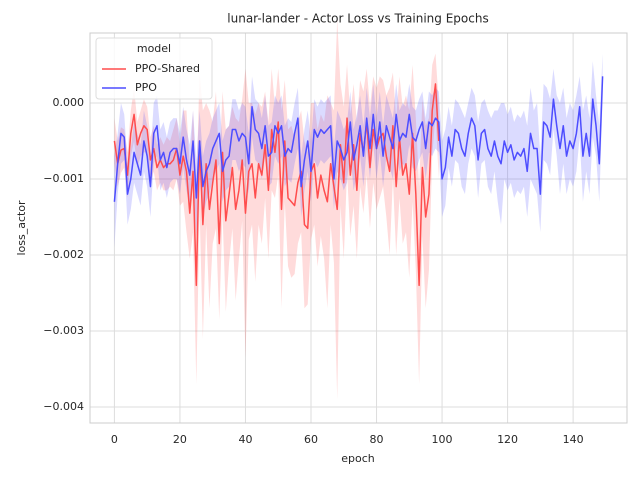 The width and height of the screenshot is (640, 480). Describe the element at coordinates (69, 102) in the screenshot. I see `y-tick-label: 0.000` at that location.